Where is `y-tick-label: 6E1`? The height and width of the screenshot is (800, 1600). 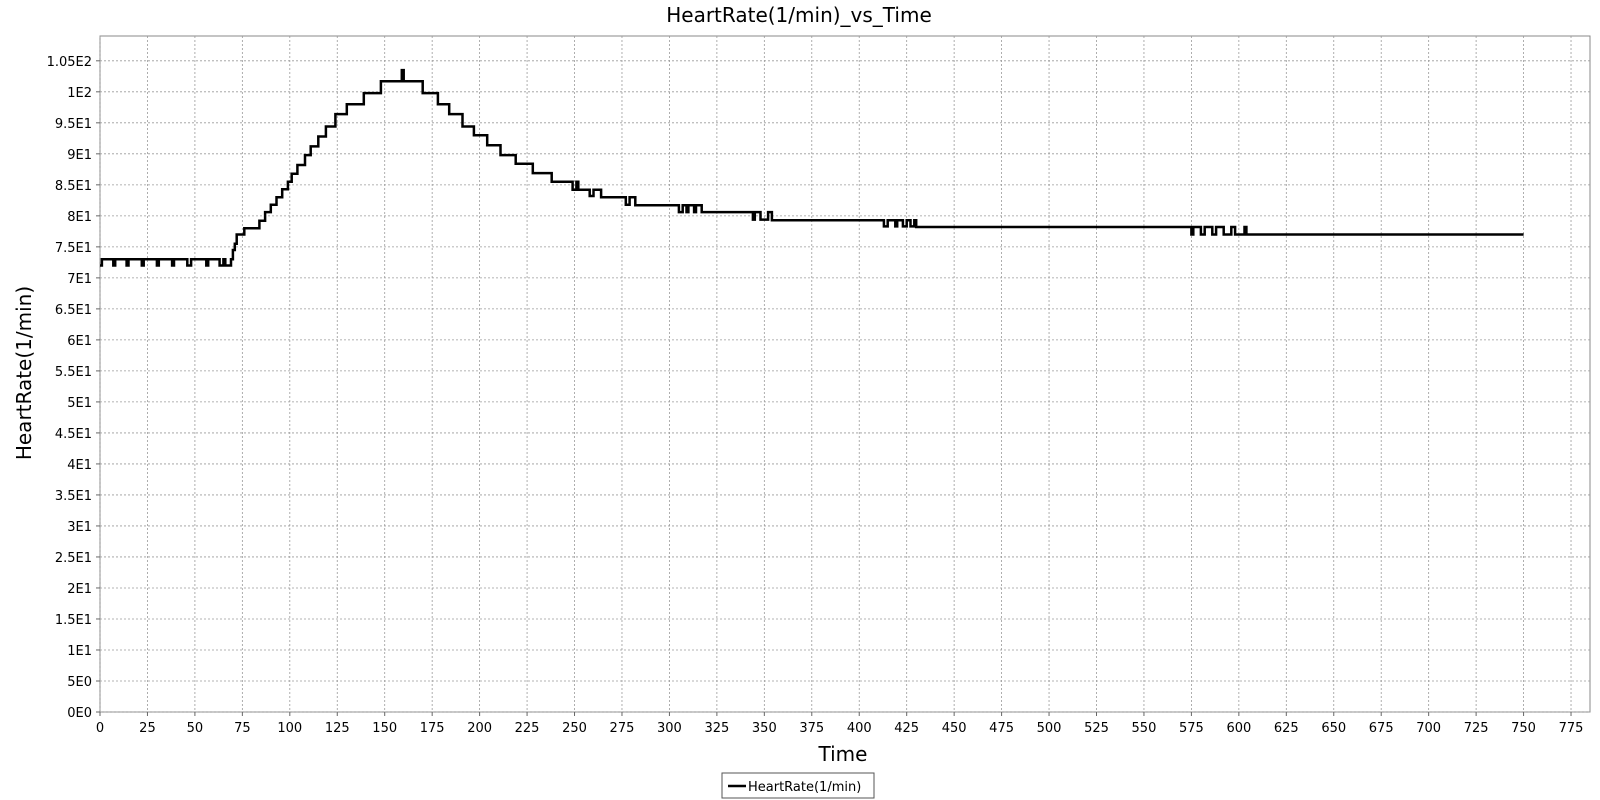 y-tick-label: 6E1 is located at coordinates (79, 341).